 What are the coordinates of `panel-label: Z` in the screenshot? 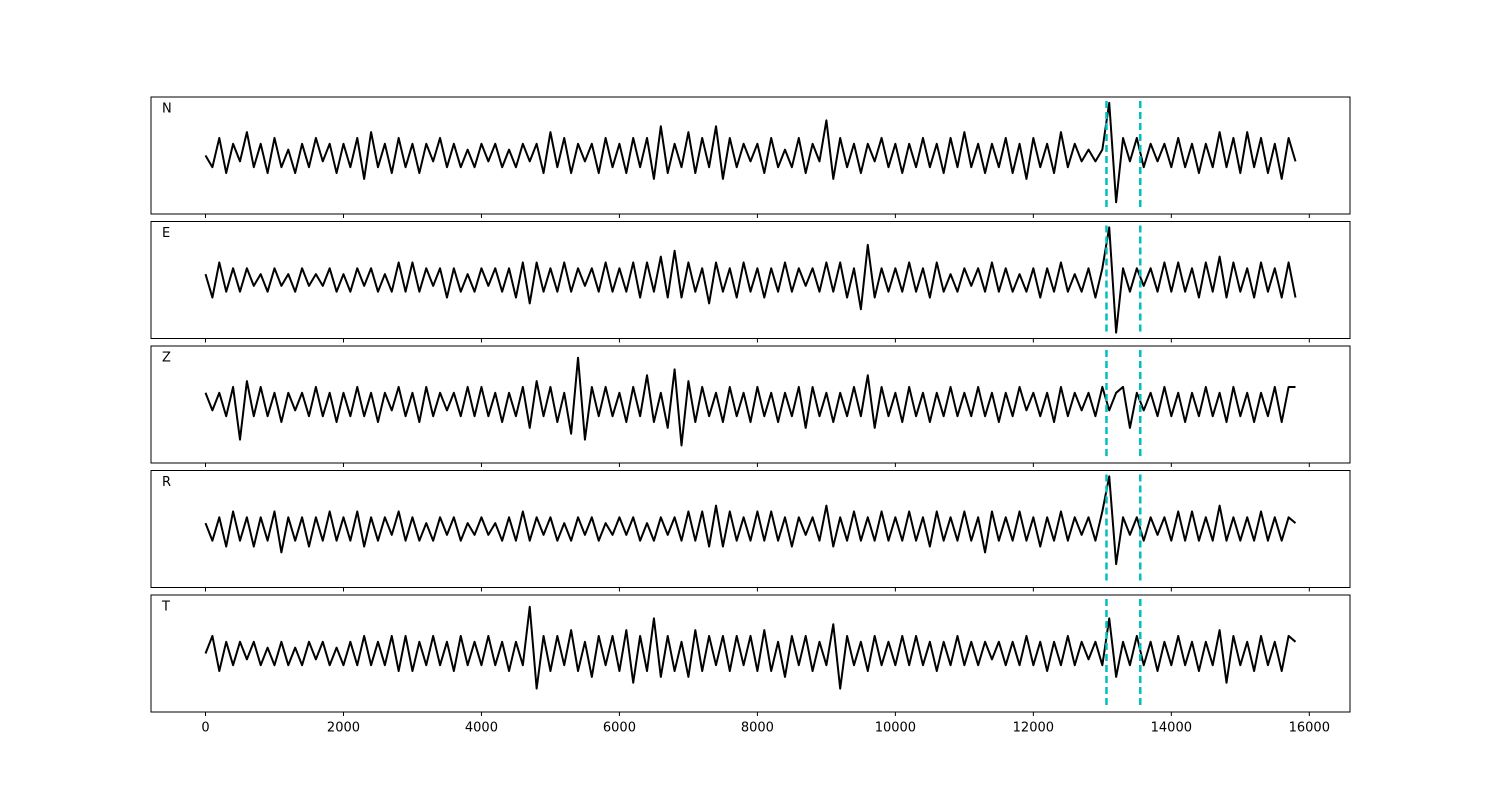 It's located at (166, 358).